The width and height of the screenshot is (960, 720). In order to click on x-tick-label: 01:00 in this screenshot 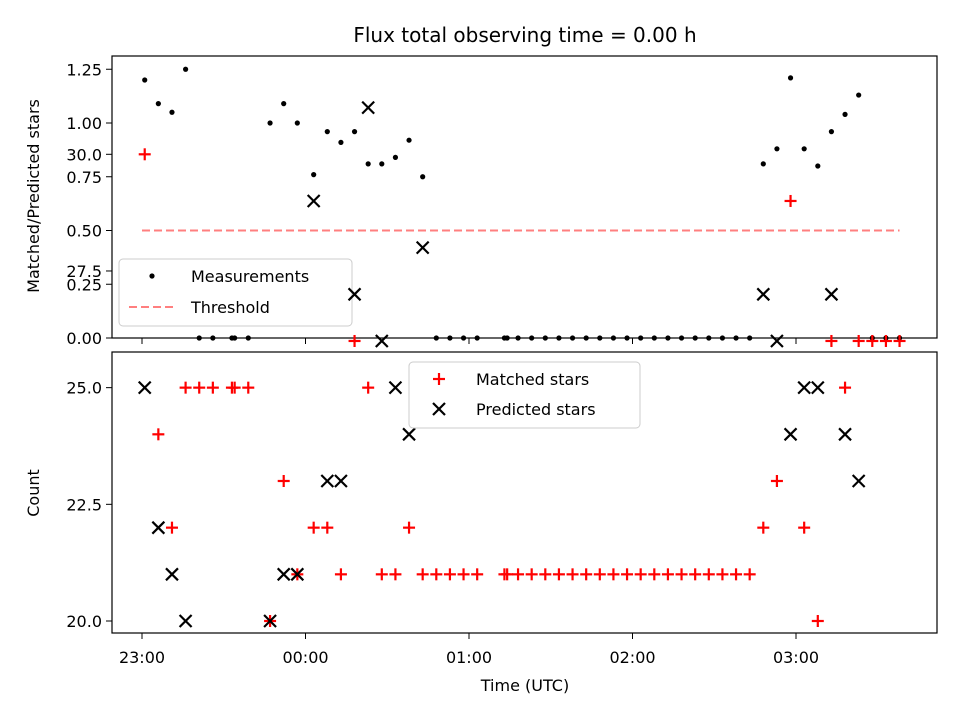, I will do `click(469, 657)`.